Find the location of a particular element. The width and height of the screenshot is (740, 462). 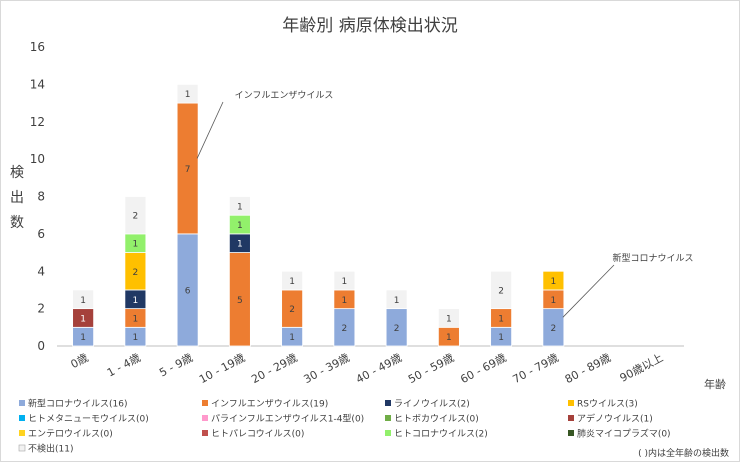

x-tick-label: 40 - 49歳 is located at coordinates (379, 368).